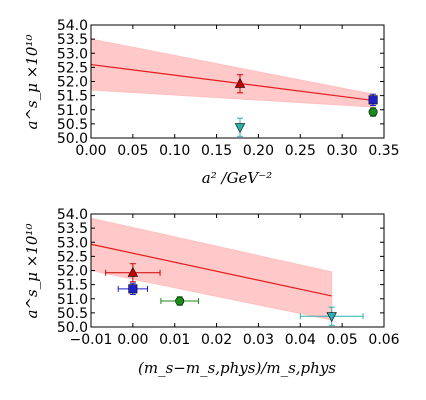 The height and width of the screenshot is (400, 426). Describe the element at coordinates (237, 368) in the screenshot. I see `x-axis-label-bottom: (m_s−m_s,phys)/m_s,phys` at that location.